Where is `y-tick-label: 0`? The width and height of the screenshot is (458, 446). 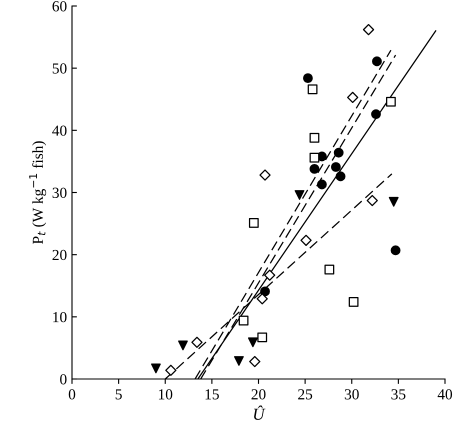 y-tick-label: 0 is located at coordinates (63, 379).